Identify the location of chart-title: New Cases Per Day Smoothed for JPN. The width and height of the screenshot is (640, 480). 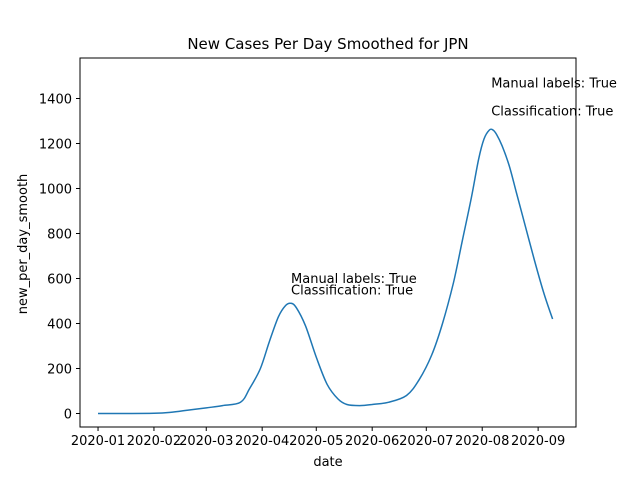
(327, 44).